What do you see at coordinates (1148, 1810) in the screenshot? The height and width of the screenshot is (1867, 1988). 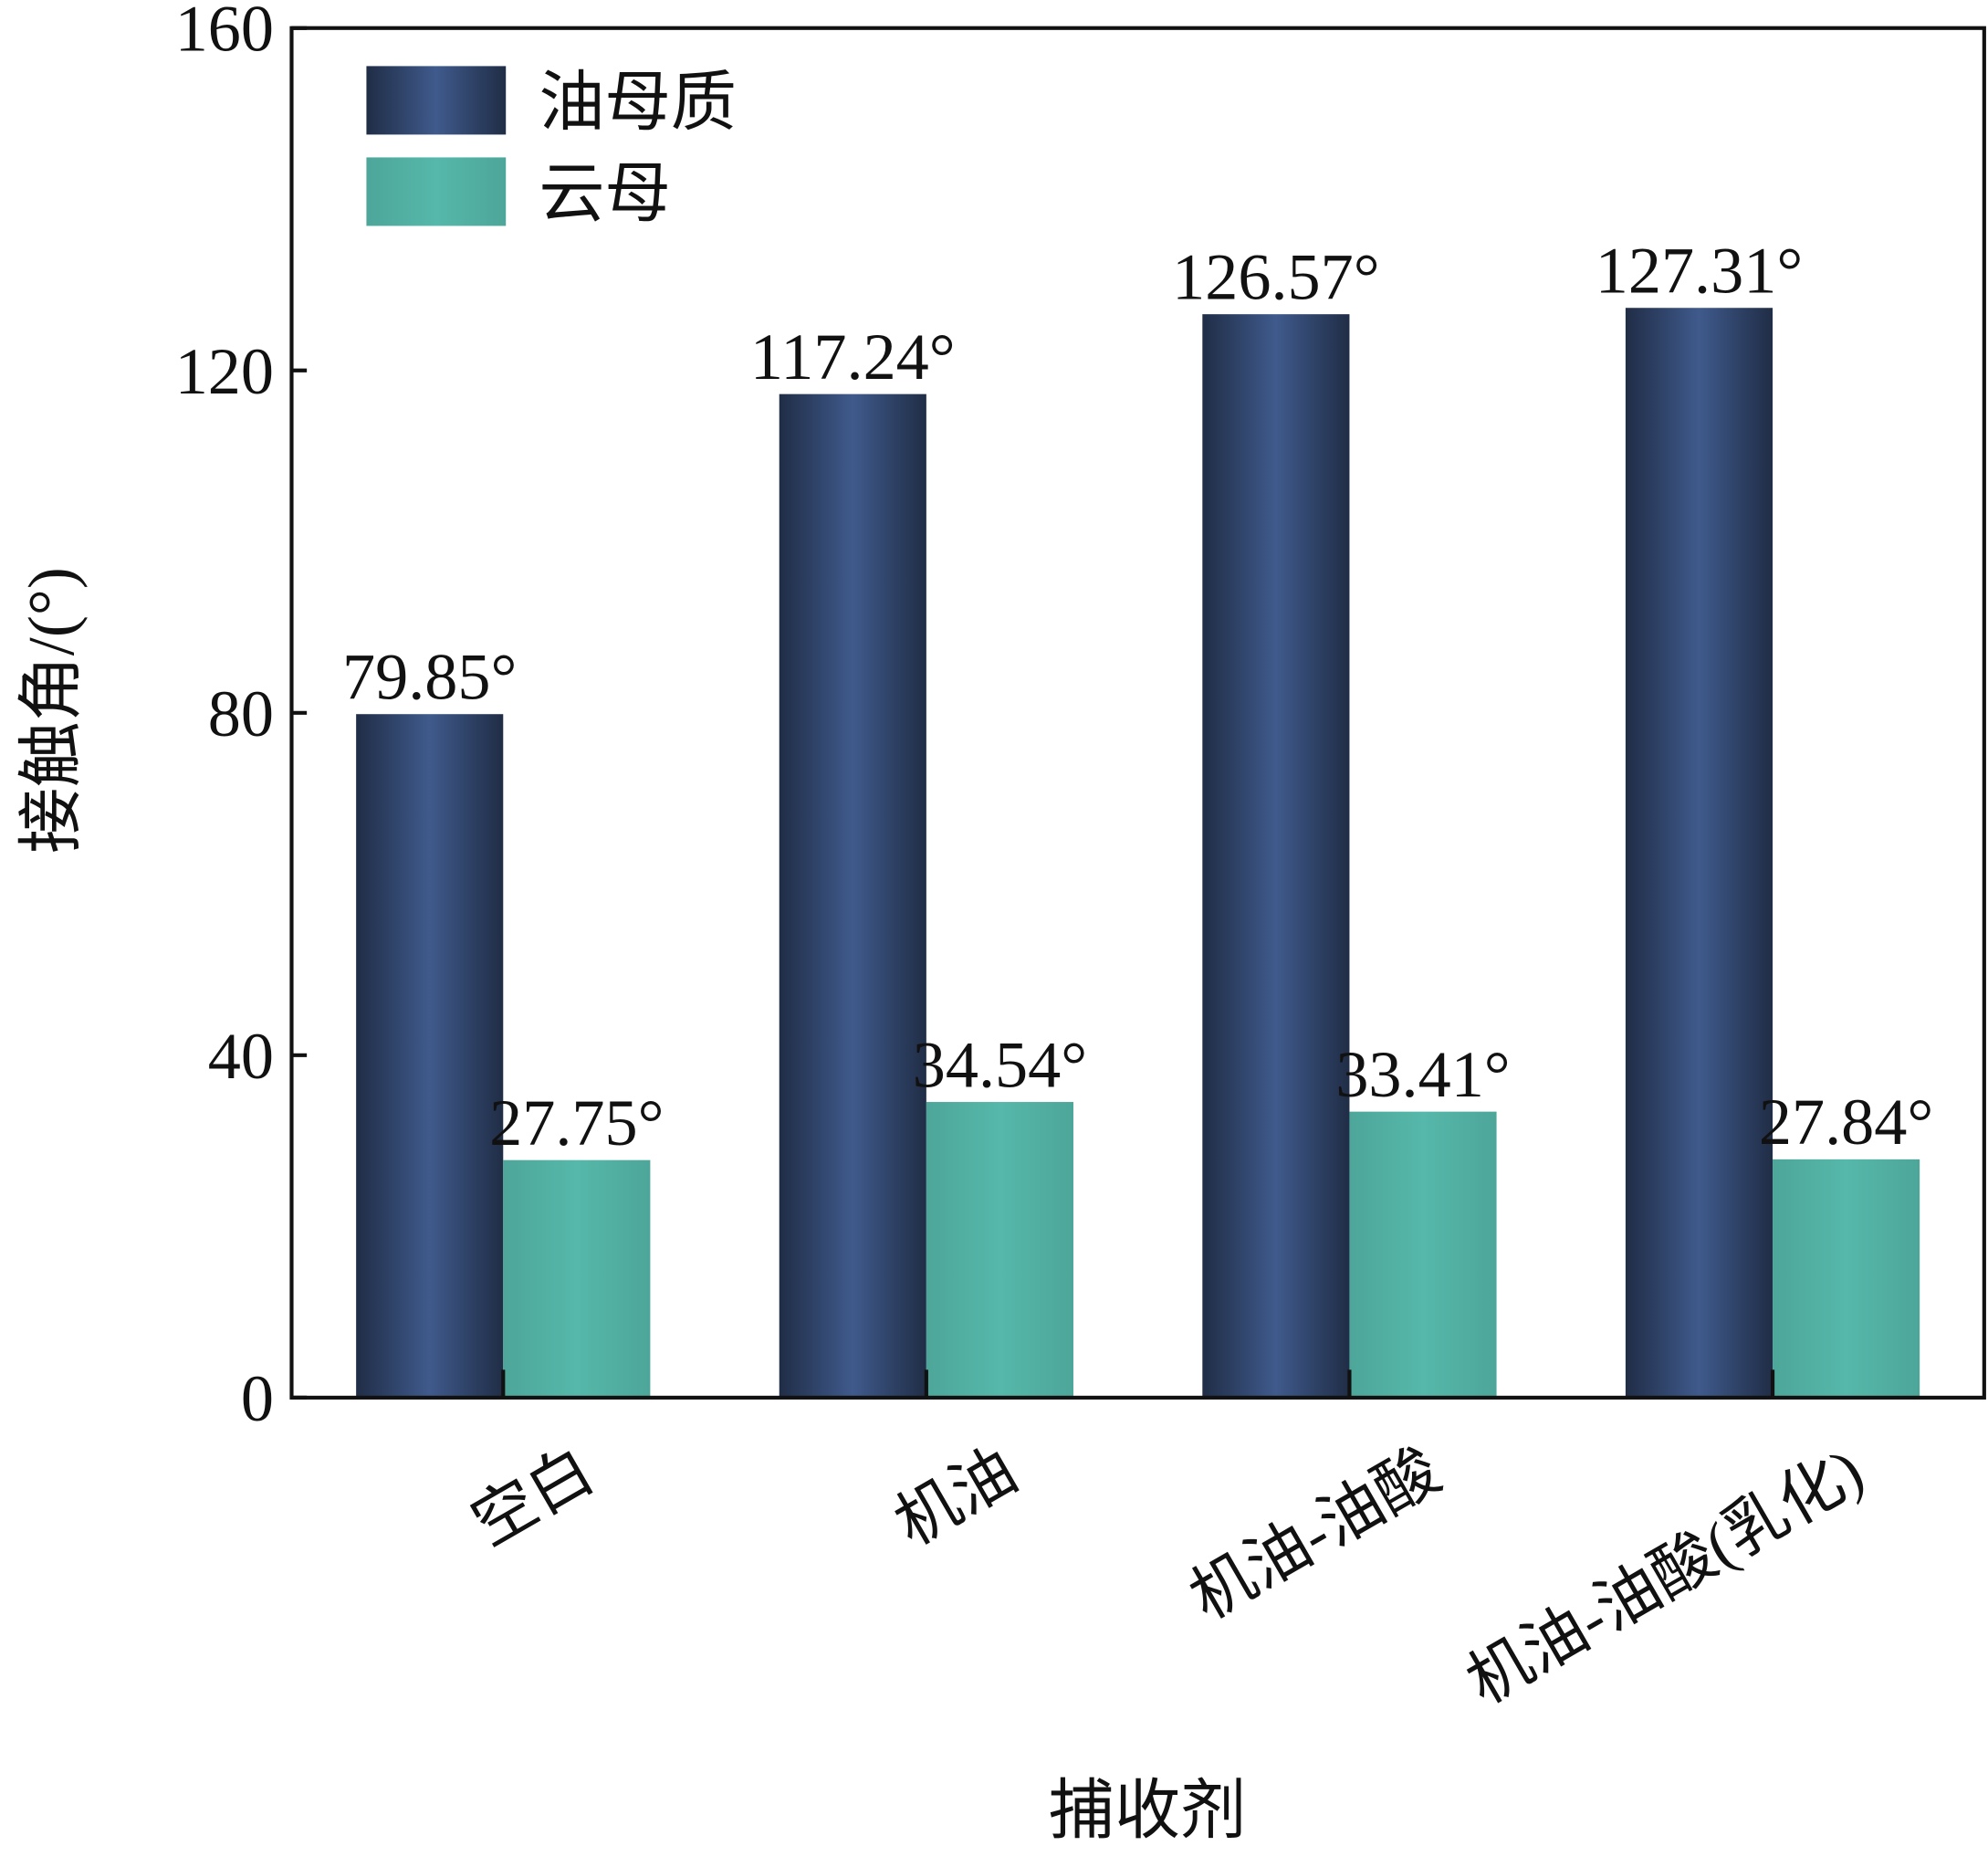 I see `x-axis-label: 捕收剂` at bounding box center [1148, 1810].